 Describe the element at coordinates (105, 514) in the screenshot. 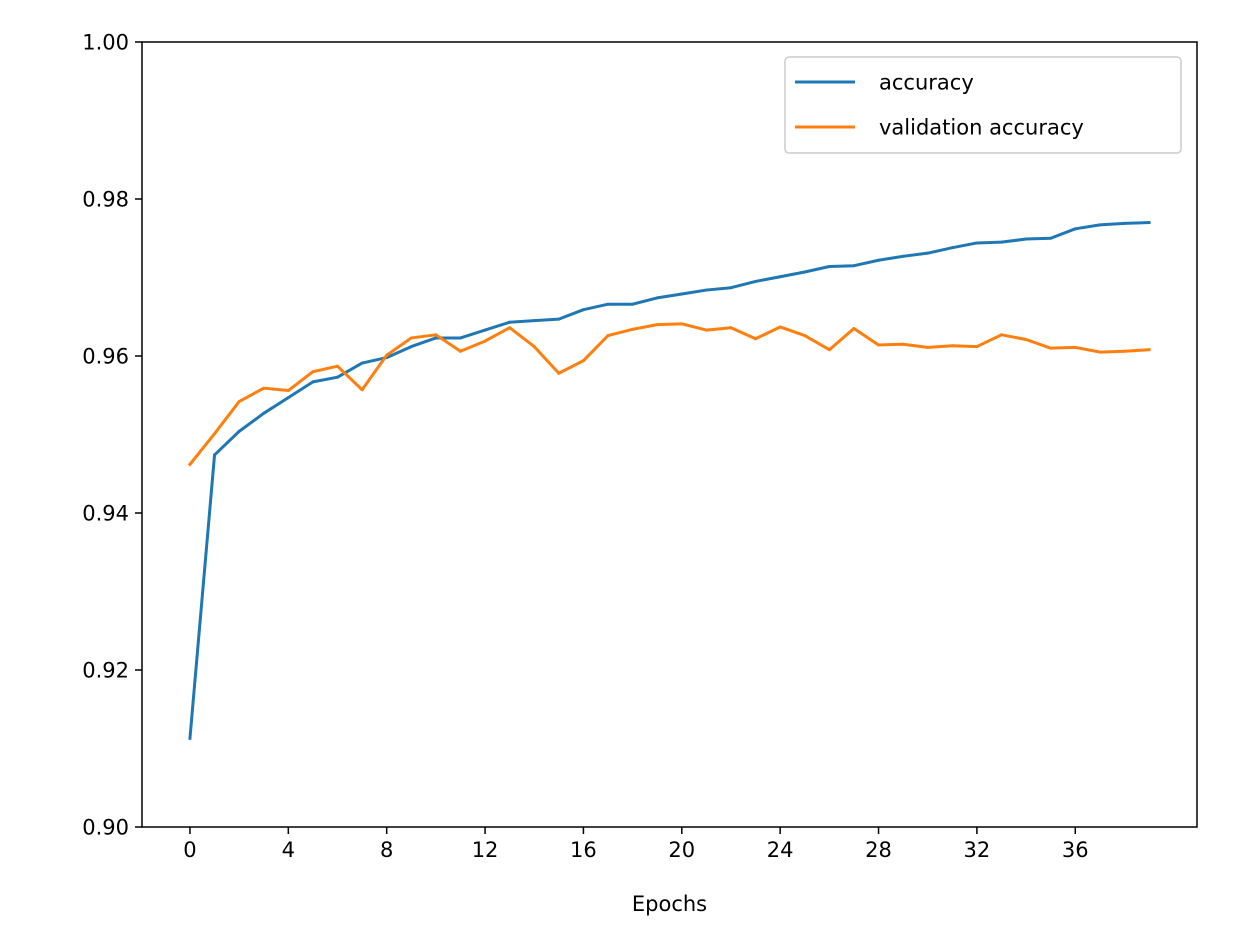

I see `y-tick-label: 0.94` at that location.